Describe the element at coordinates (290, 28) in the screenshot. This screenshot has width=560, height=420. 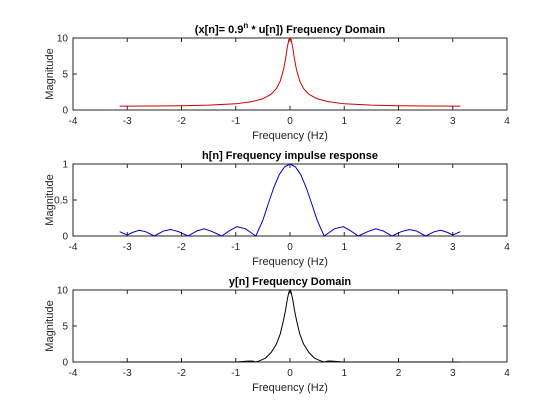
I see `chart-title: (x[n]= 0.9n * u[n]) Frequency Domain` at that location.